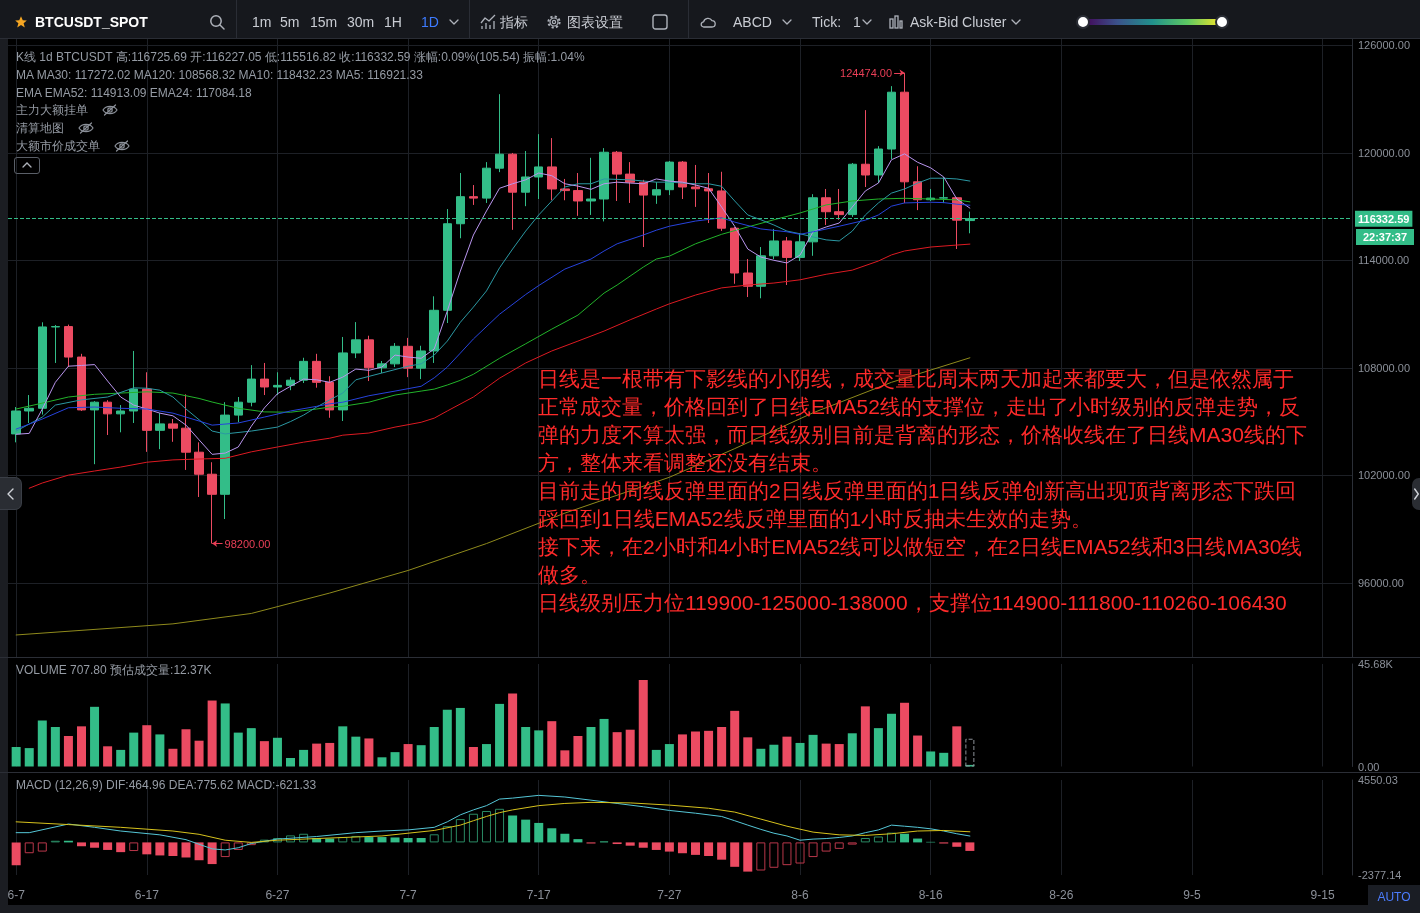  What do you see at coordinates (595, 22) in the screenshot?
I see `text: 图表设置` at bounding box center [595, 22].